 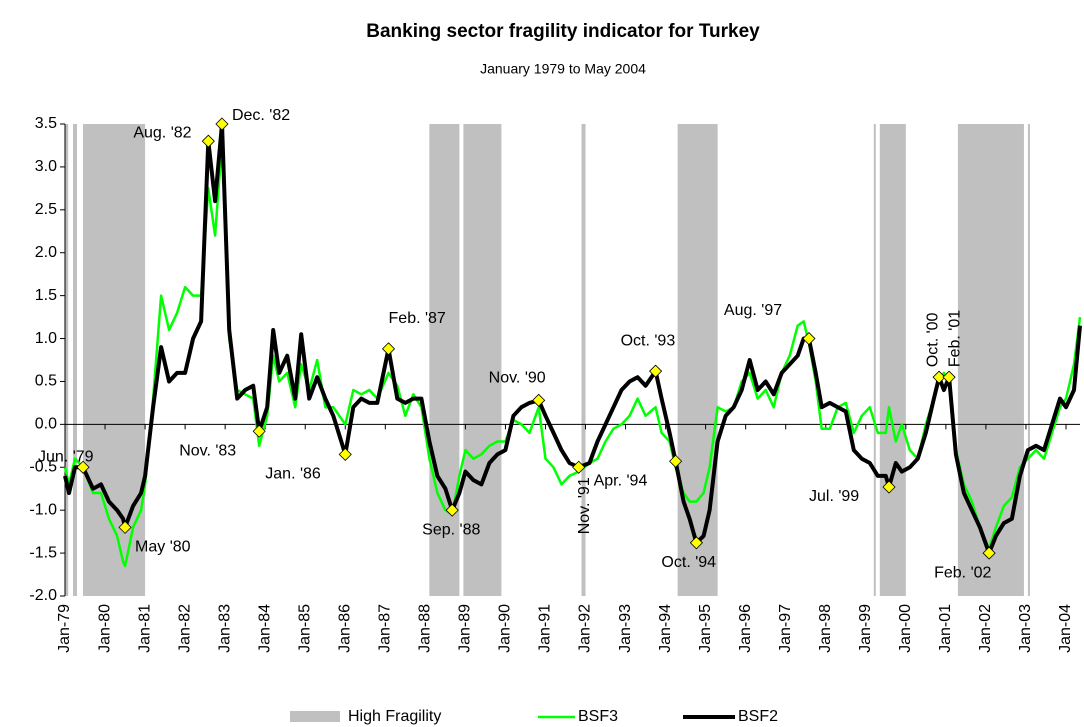 What do you see at coordinates (648, 340) in the screenshot?
I see `annotation-label: Oct. '93` at bounding box center [648, 340].